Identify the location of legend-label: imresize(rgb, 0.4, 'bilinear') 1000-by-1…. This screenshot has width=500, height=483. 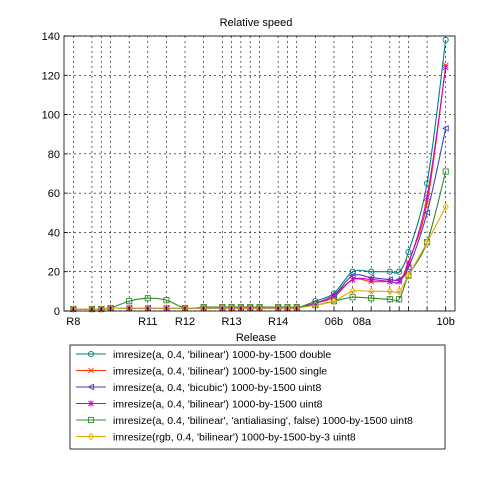
(234, 438).